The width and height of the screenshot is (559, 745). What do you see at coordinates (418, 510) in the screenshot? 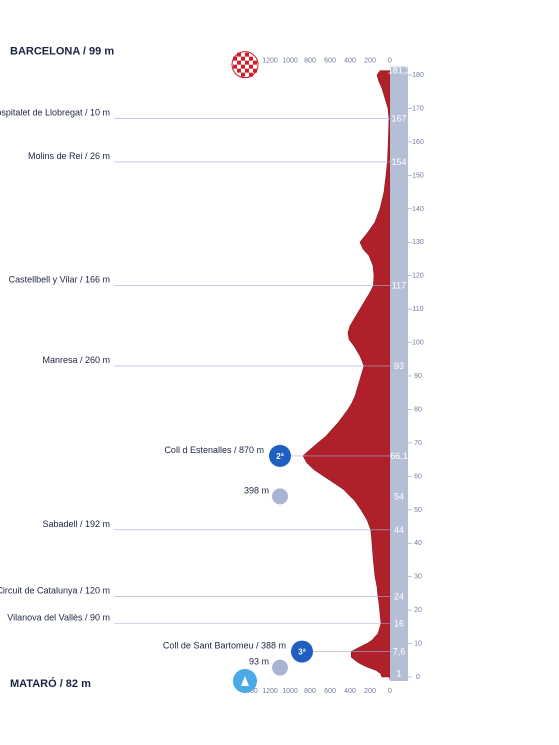
I see `km-minor-label: 50` at bounding box center [418, 510].